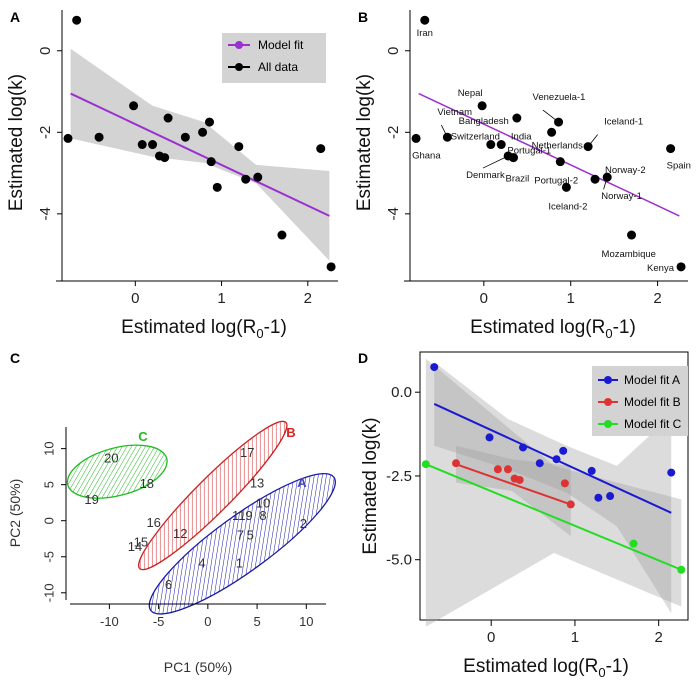 Image resolution: width=700 pixels, height=700 pixels. What do you see at coordinates (399, 560) in the screenshot?
I see `d-y-tick-label: -5.0` at bounding box center [399, 560].